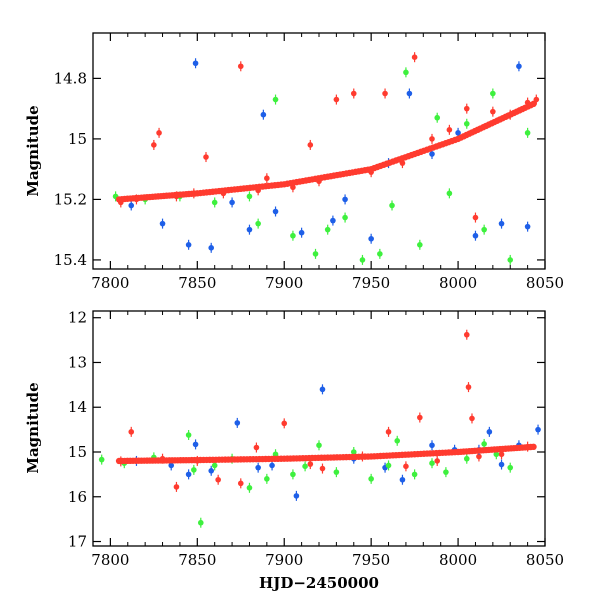 Image resolution: width=600 pixels, height=600 pixels. I want to click on top-y-axis-label: Magnitude, so click(33, 150).